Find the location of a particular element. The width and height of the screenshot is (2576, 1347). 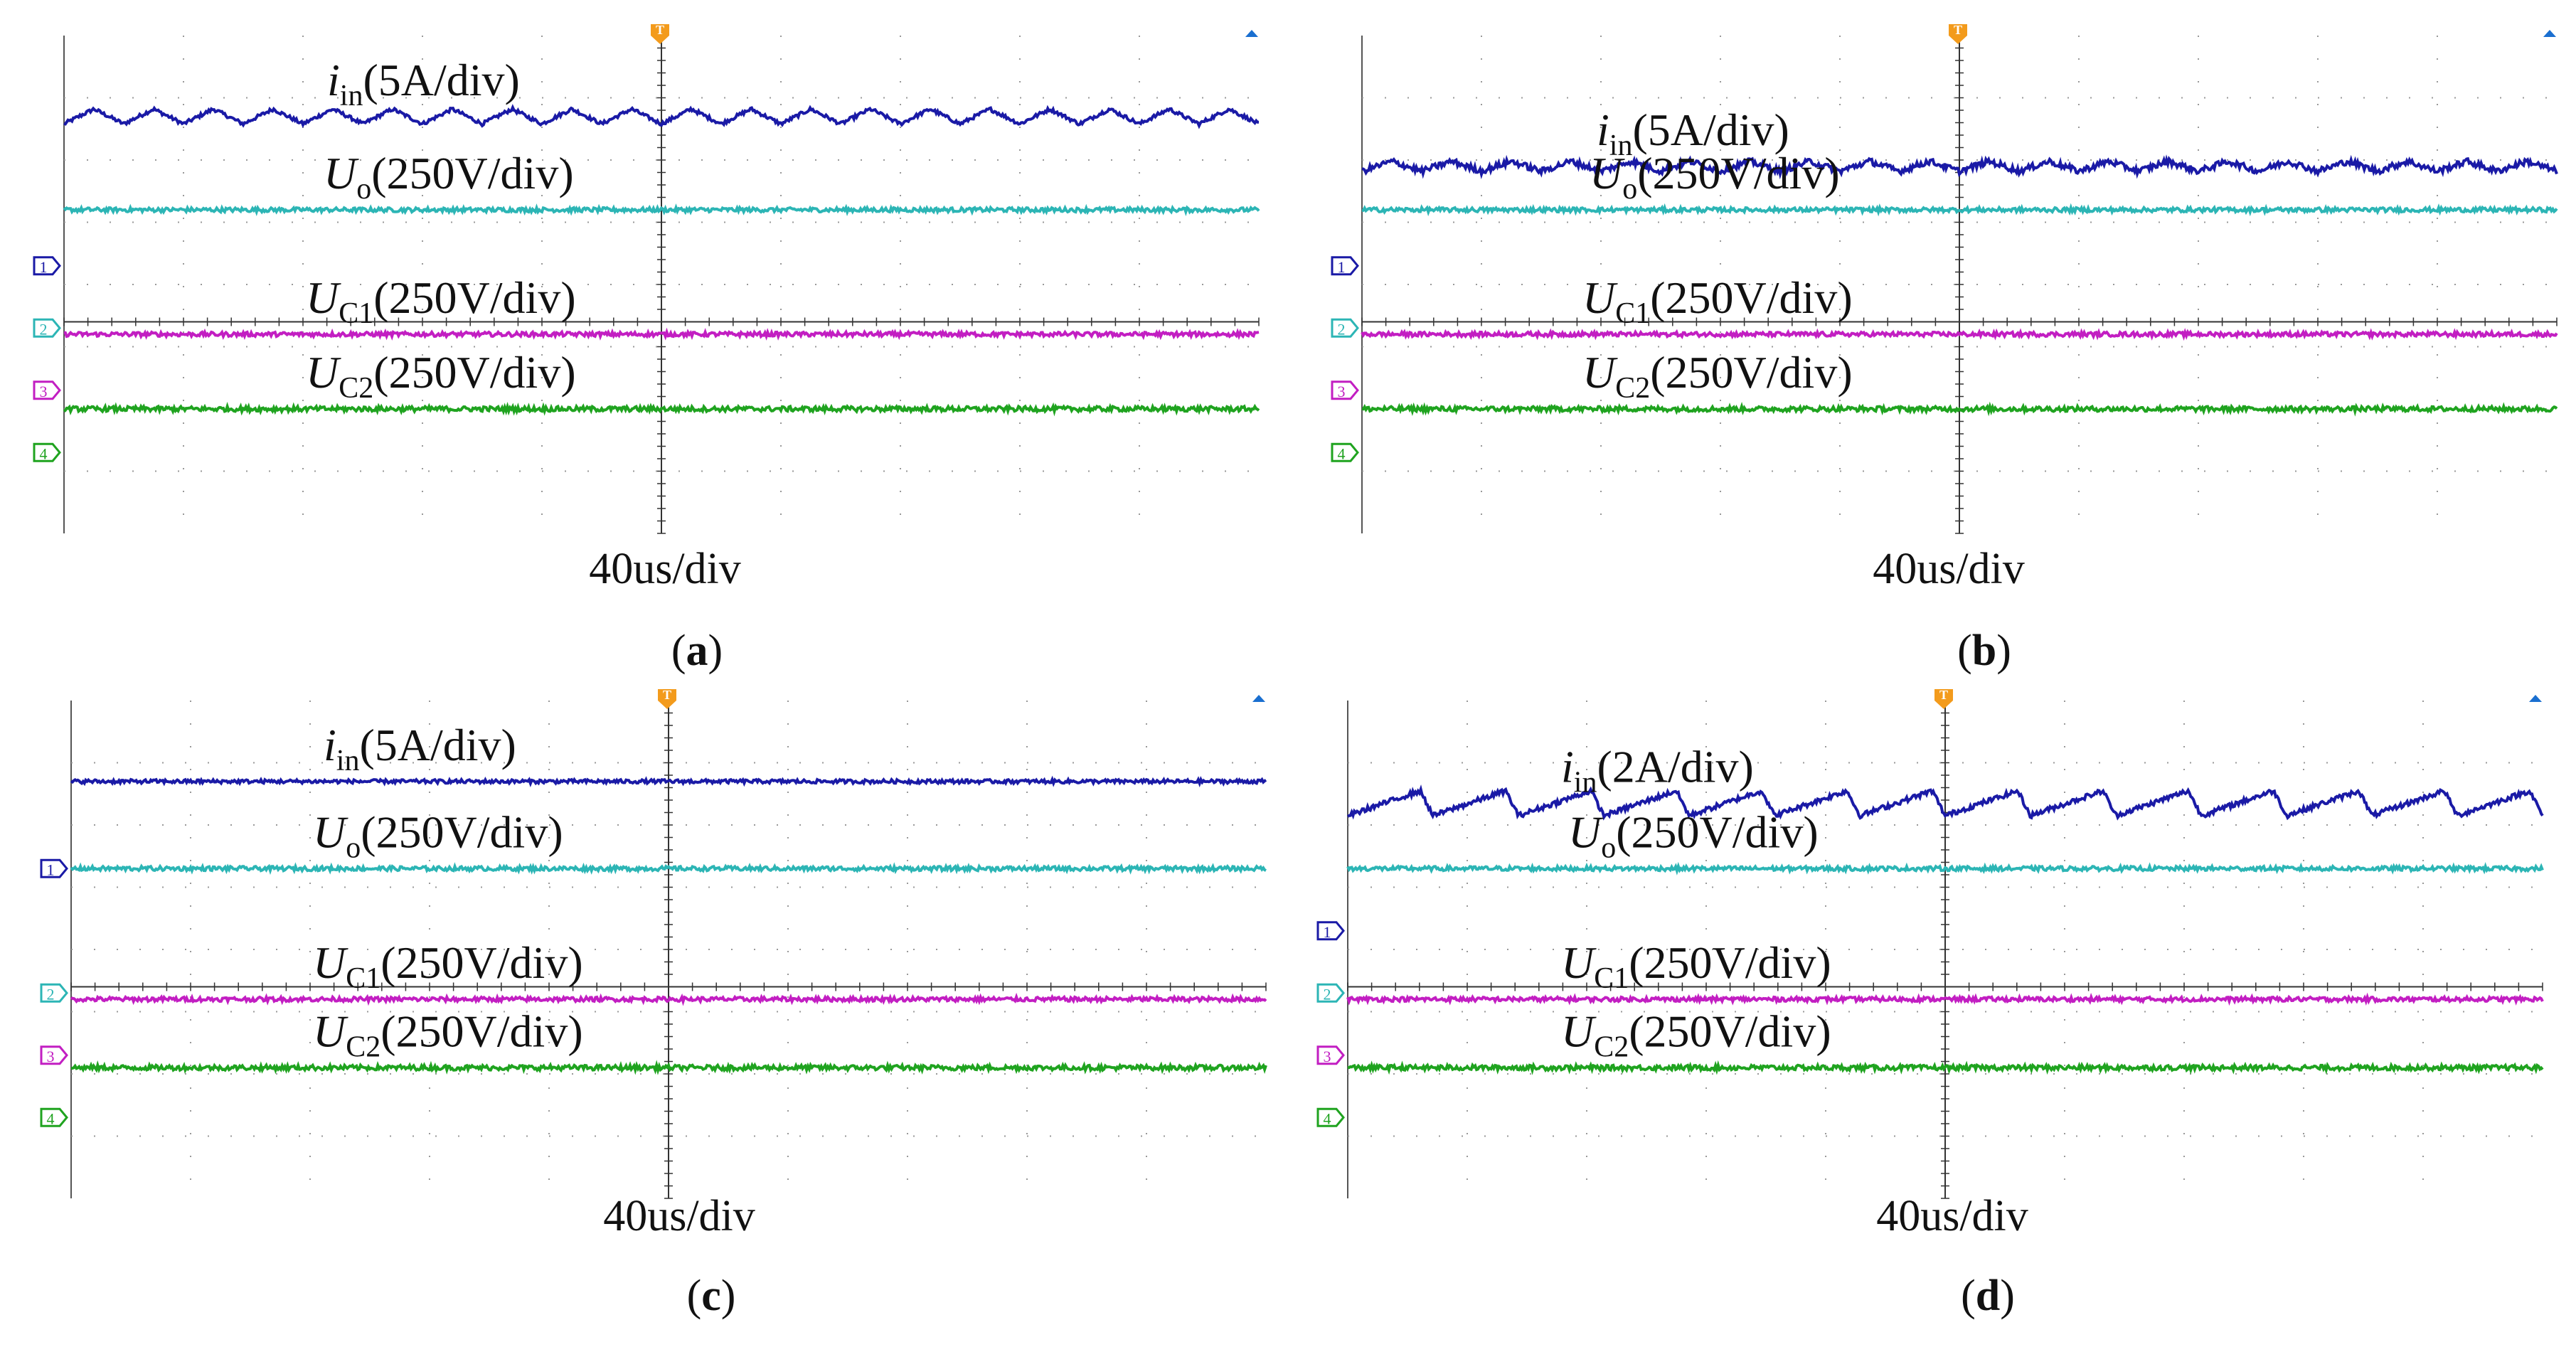

trigger-marker-icon is located at coordinates (660, 34).